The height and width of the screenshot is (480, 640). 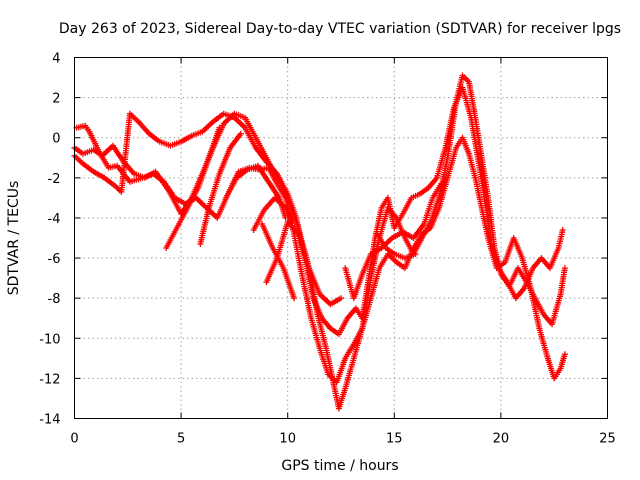 What do you see at coordinates (56, 99) in the screenshot?
I see `y-tick-label: 2` at bounding box center [56, 99].